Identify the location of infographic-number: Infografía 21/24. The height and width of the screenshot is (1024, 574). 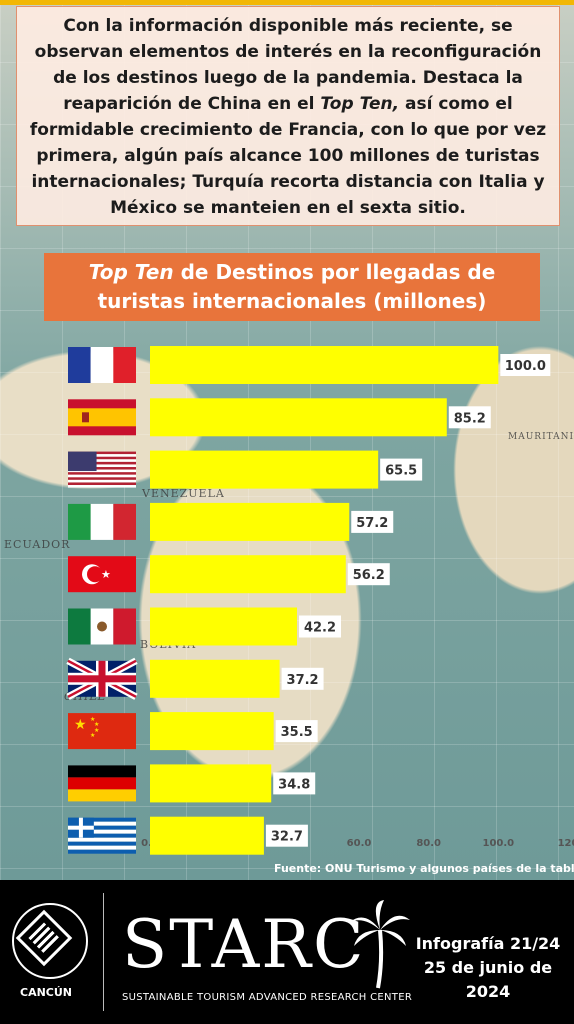
(488, 943).